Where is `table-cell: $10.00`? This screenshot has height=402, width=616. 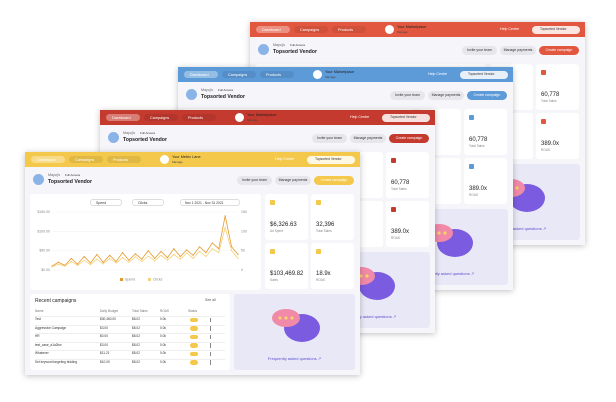
table-cell: $10.00 is located at coordinates (105, 361).